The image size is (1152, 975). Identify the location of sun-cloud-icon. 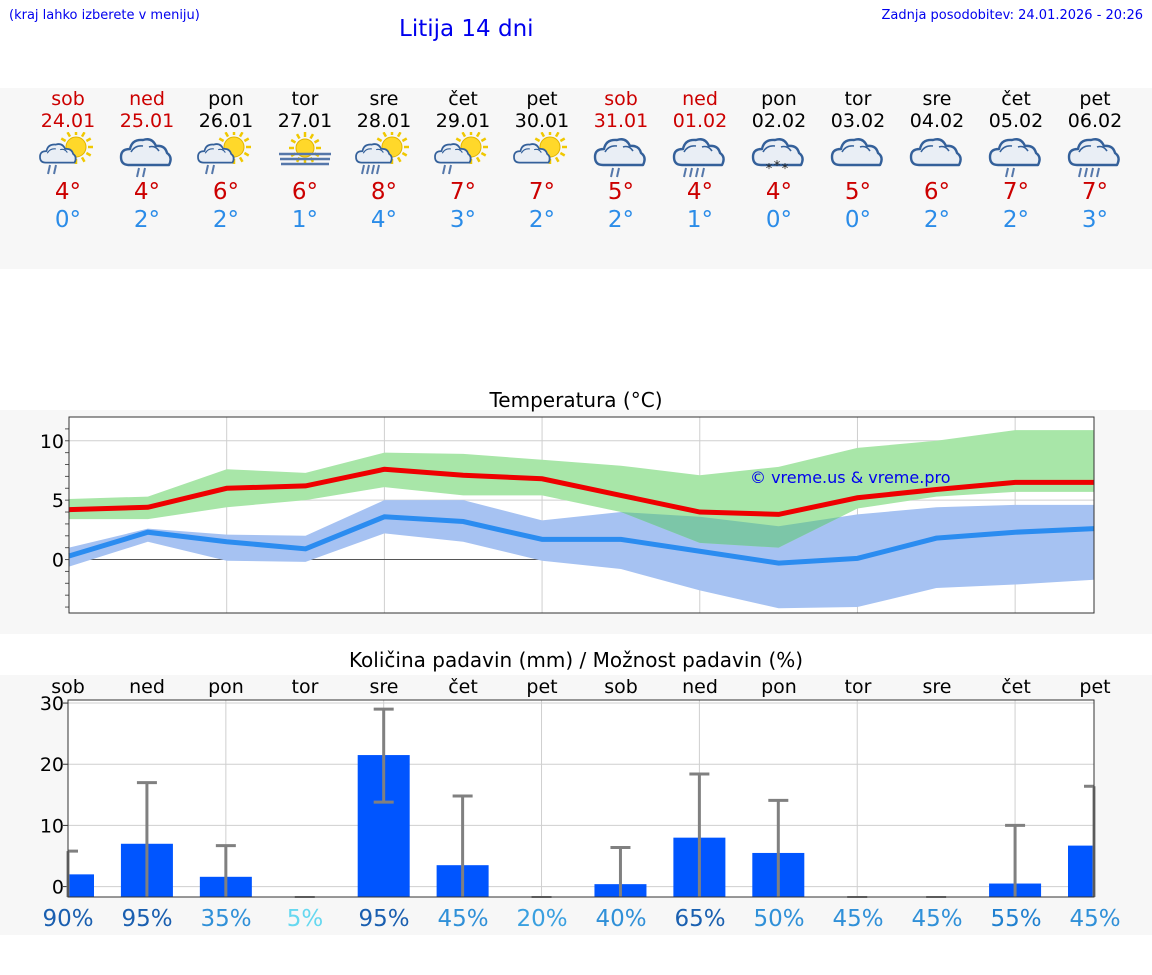
(540, 148).